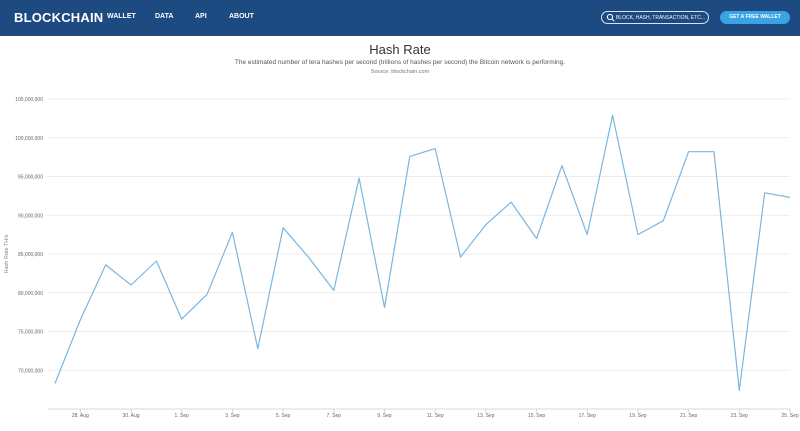 The height and width of the screenshot is (431, 800). Describe the element at coordinates (241, 16) in the screenshot. I see `nav-about: ABOUT` at that location.